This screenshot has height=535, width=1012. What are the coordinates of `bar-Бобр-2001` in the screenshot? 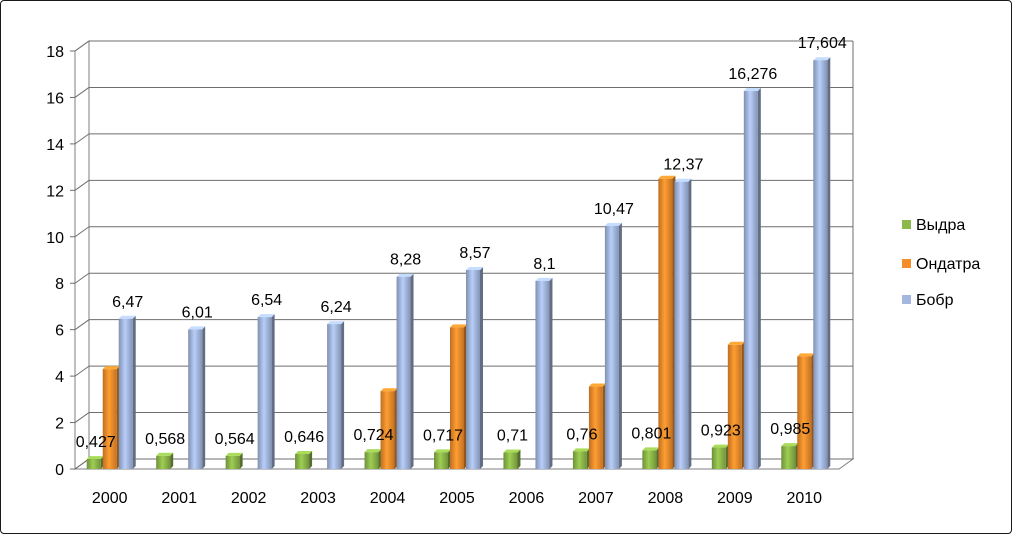 It's located at (195, 399).